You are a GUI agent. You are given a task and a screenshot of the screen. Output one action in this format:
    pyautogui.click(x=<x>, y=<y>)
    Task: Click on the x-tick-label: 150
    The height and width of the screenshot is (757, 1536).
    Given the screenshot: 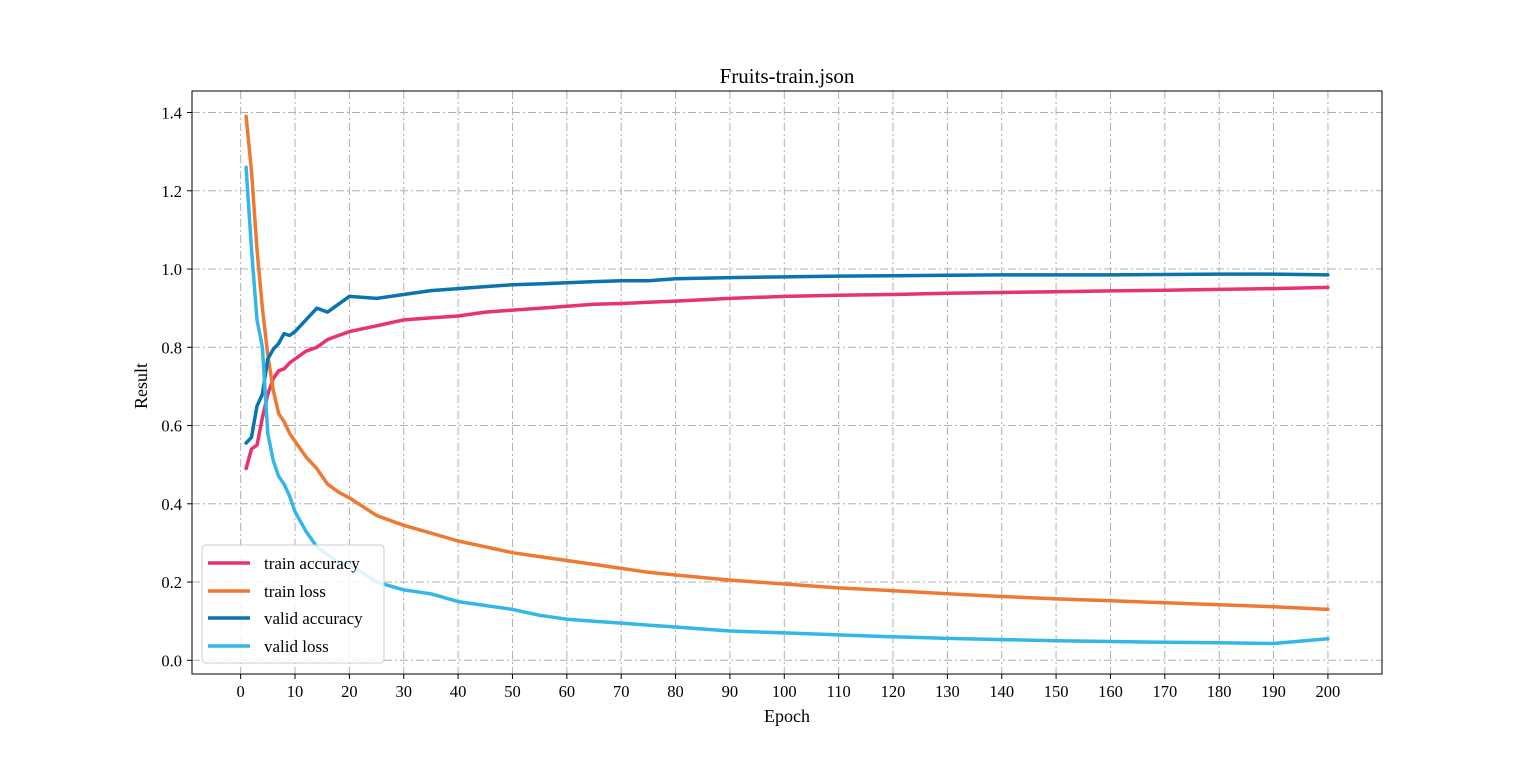 What is the action you would take?
    pyautogui.click(x=1056, y=691)
    